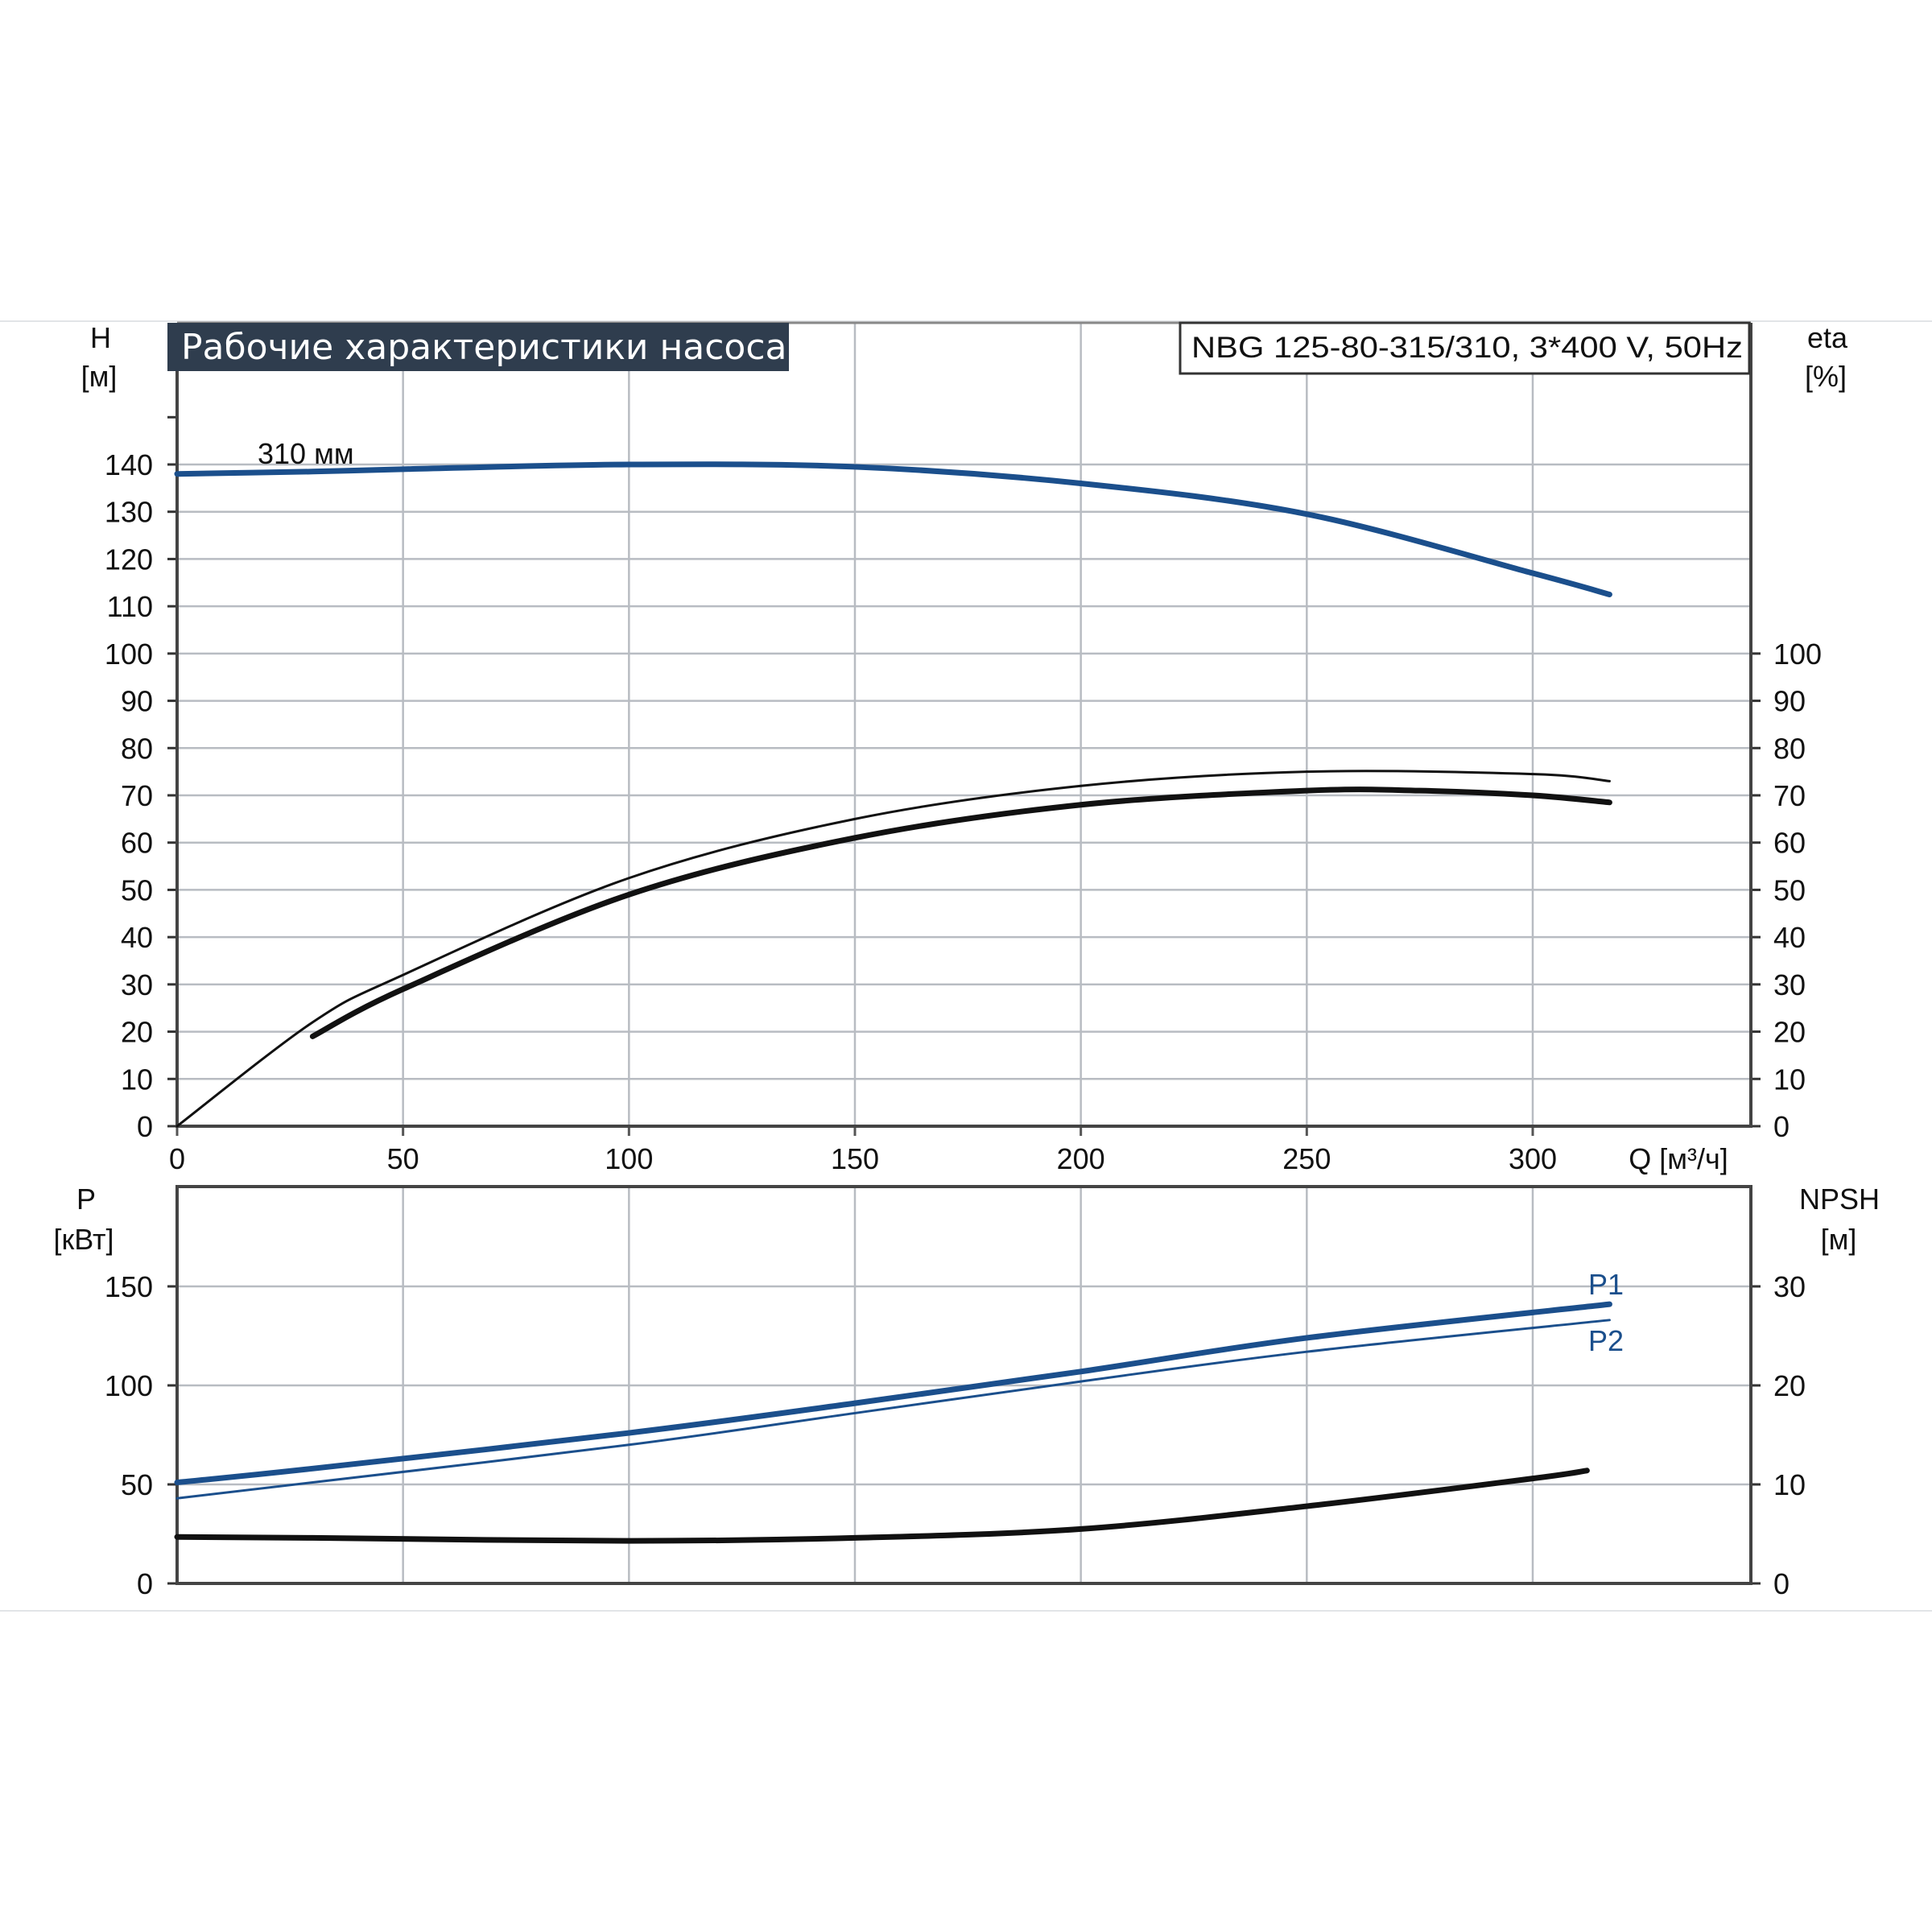 Image resolution: width=1932 pixels, height=1932 pixels. Describe the element at coordinates (1789, 701) in the screenshot. I see `y-right-tick-label: 90` at that location.